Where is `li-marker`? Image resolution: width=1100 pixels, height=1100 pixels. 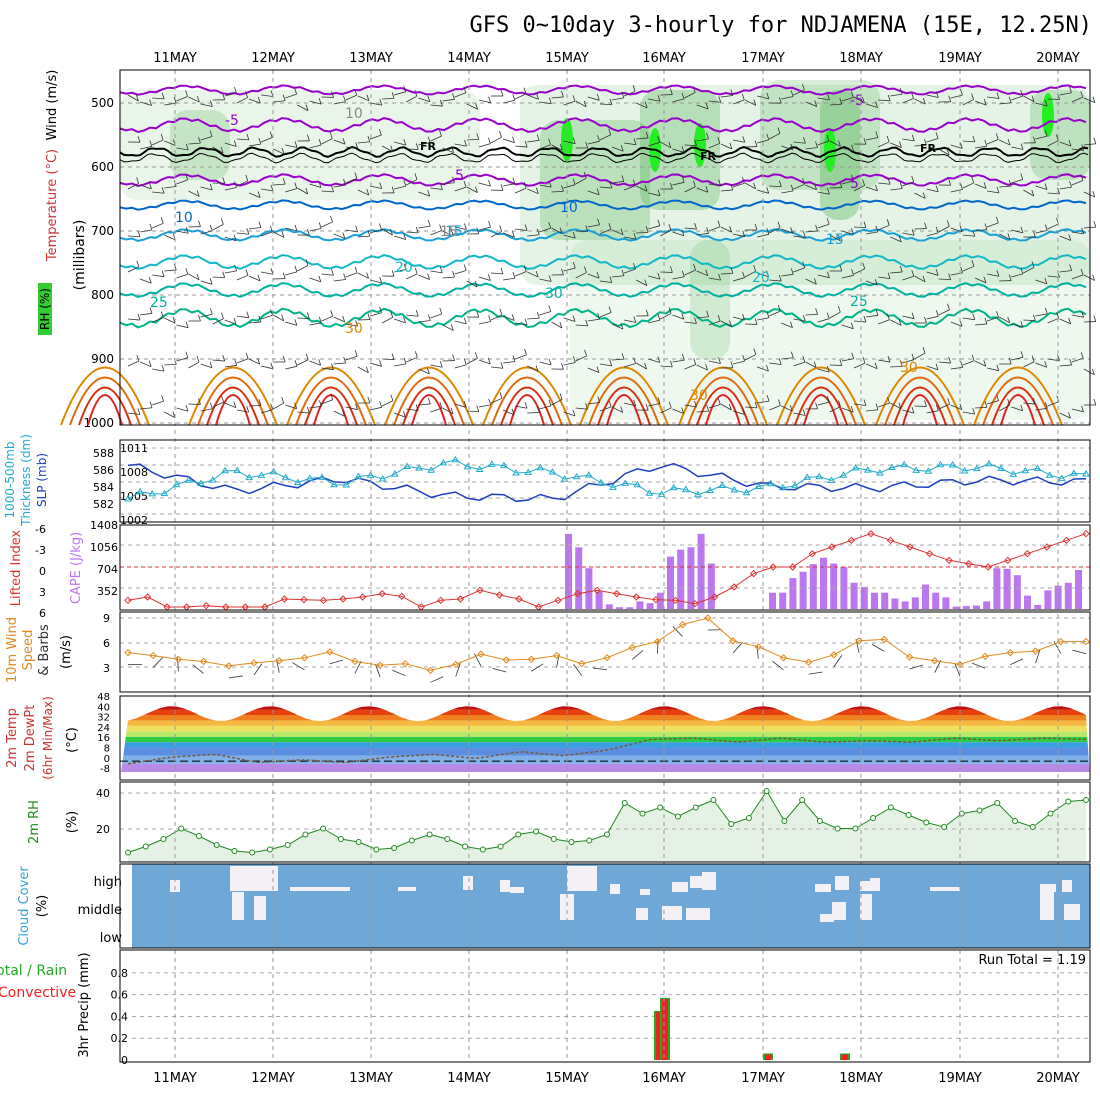 li-marker is located at coordinates (636, 597).